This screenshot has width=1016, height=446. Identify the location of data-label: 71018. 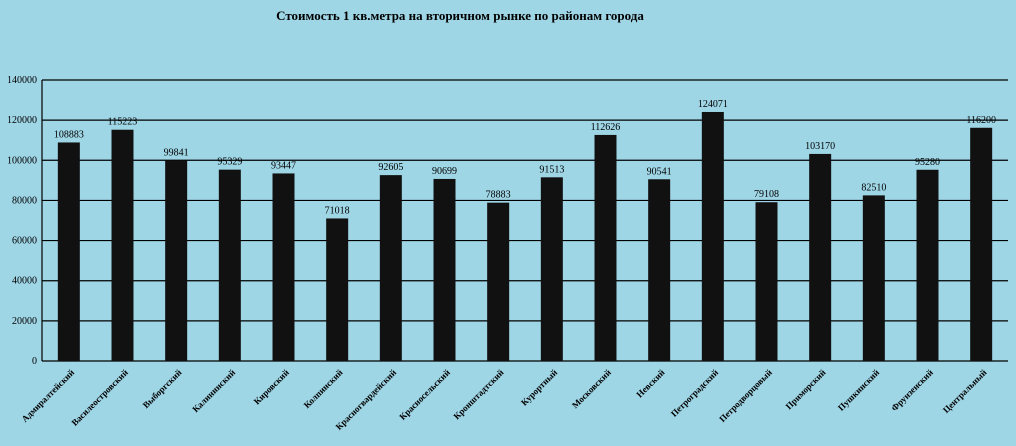
(337, 210).